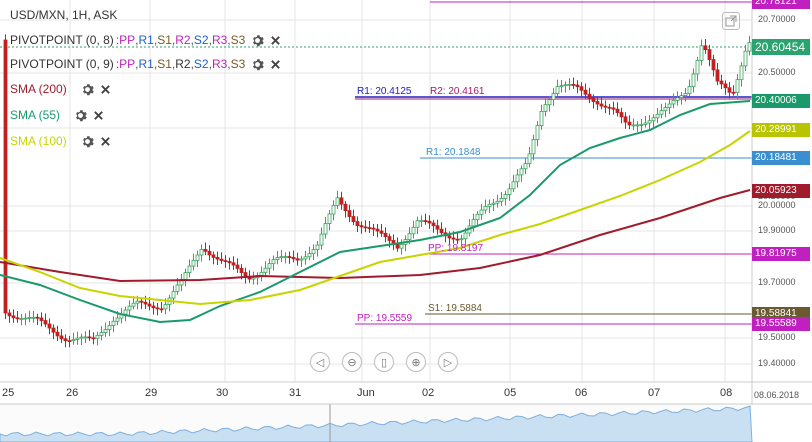 The image size is (812, 442). I want to click on pivot-legend-name: PIVOTPOINT (0, 9), so click(62, 64).